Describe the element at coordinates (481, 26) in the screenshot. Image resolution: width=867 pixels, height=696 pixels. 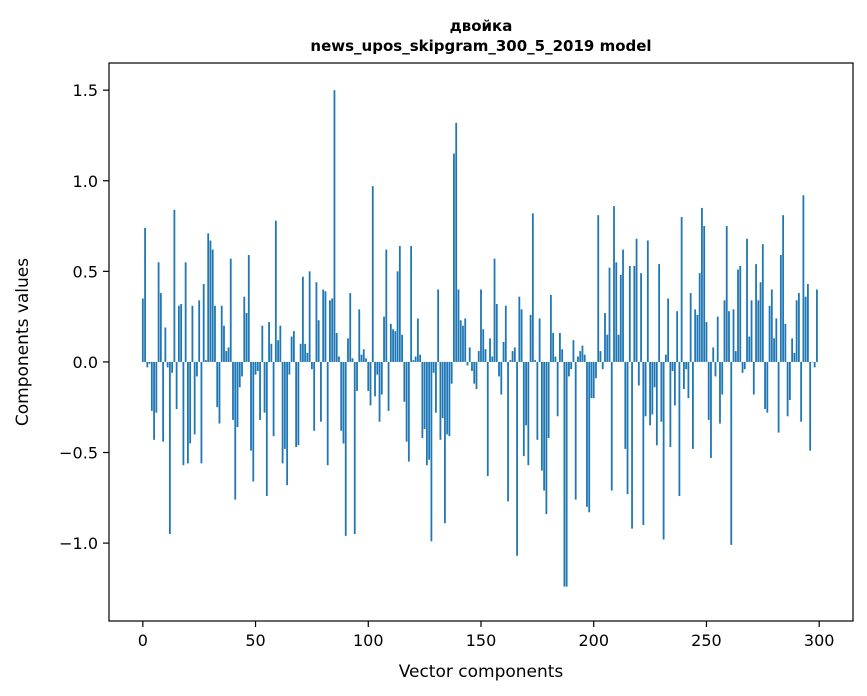
I see `chart-title: двойка` at that location.